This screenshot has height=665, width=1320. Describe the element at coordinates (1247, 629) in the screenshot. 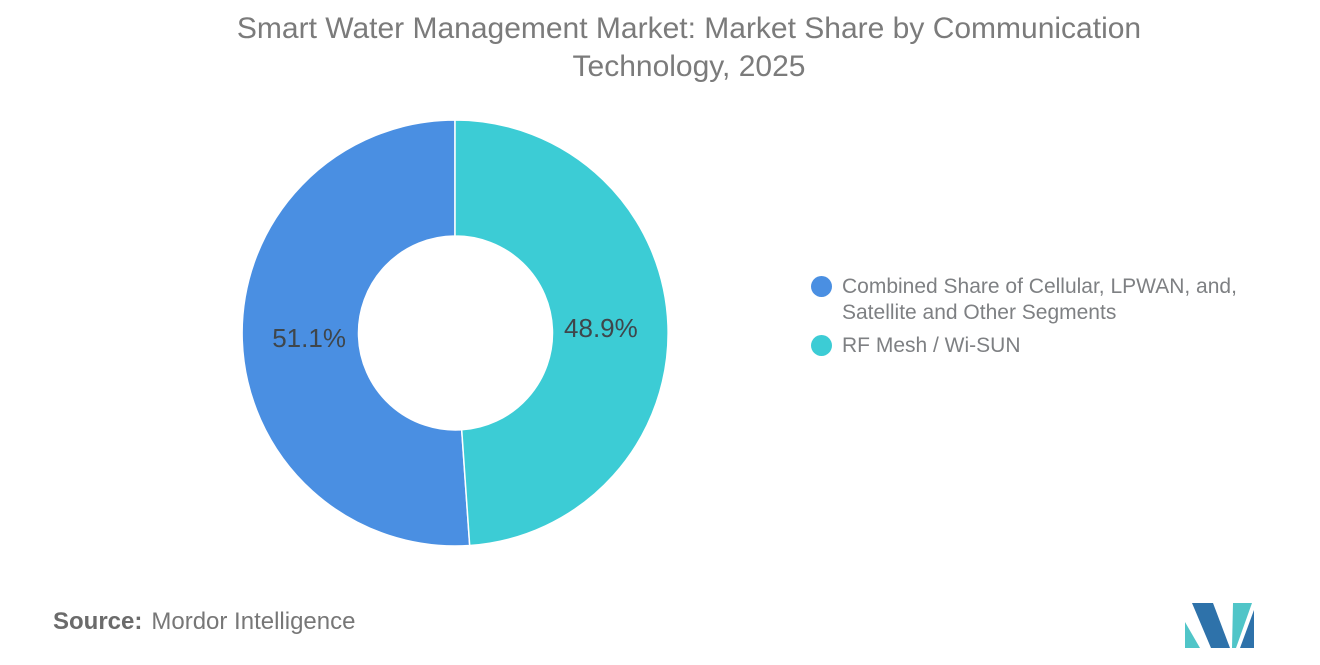

I see `logo-blue-corner-shape` at that location.